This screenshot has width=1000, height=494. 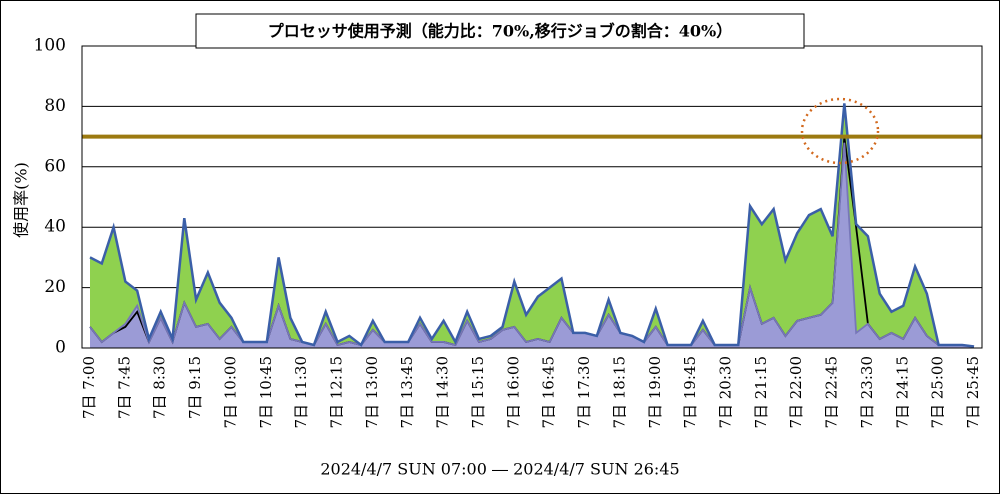 I want to click on x-tick-label: 7日 19:45, so click(x=690, y=392).